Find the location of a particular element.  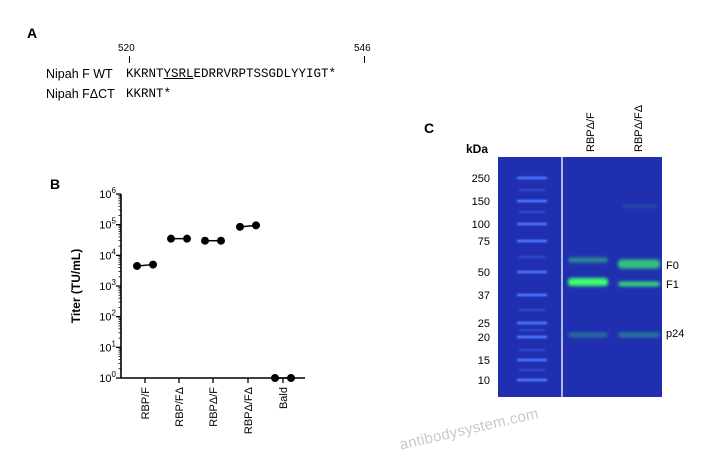

y-tick-label: 10³ is located at coordinates (107, 285).